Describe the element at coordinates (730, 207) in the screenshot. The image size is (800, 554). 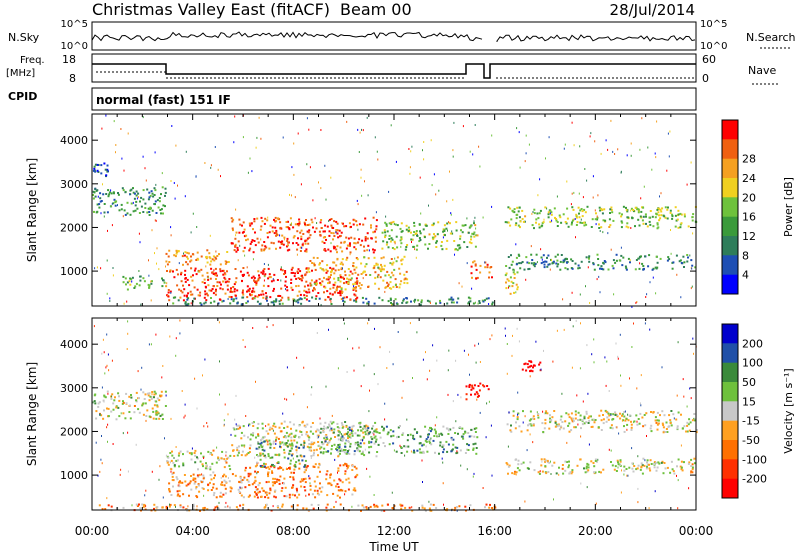
I see `colorbar-frame` at that location.